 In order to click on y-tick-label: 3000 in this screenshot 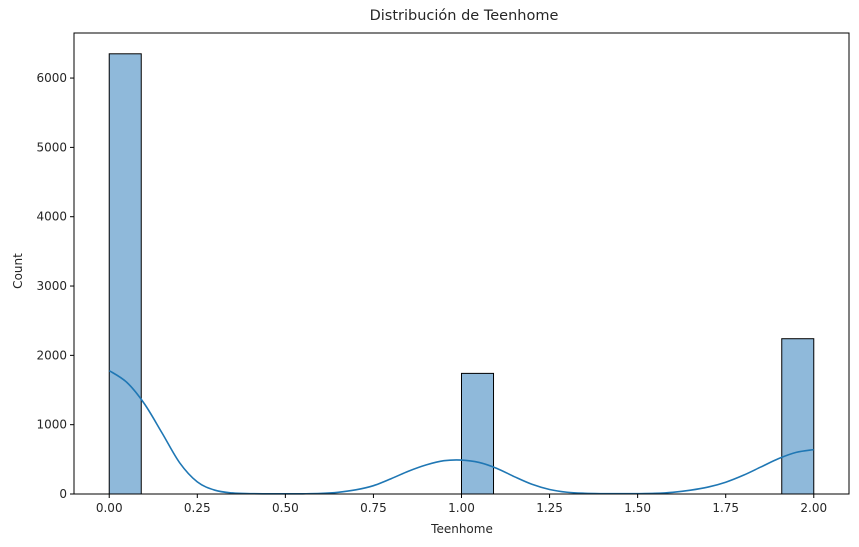, I will do `click(51, 286)`.